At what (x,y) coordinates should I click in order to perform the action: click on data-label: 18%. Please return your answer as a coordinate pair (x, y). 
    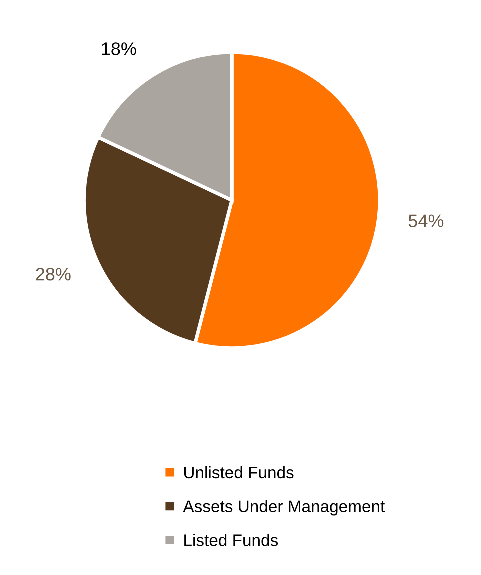
    Looking at the image, I should click on (119, 49).